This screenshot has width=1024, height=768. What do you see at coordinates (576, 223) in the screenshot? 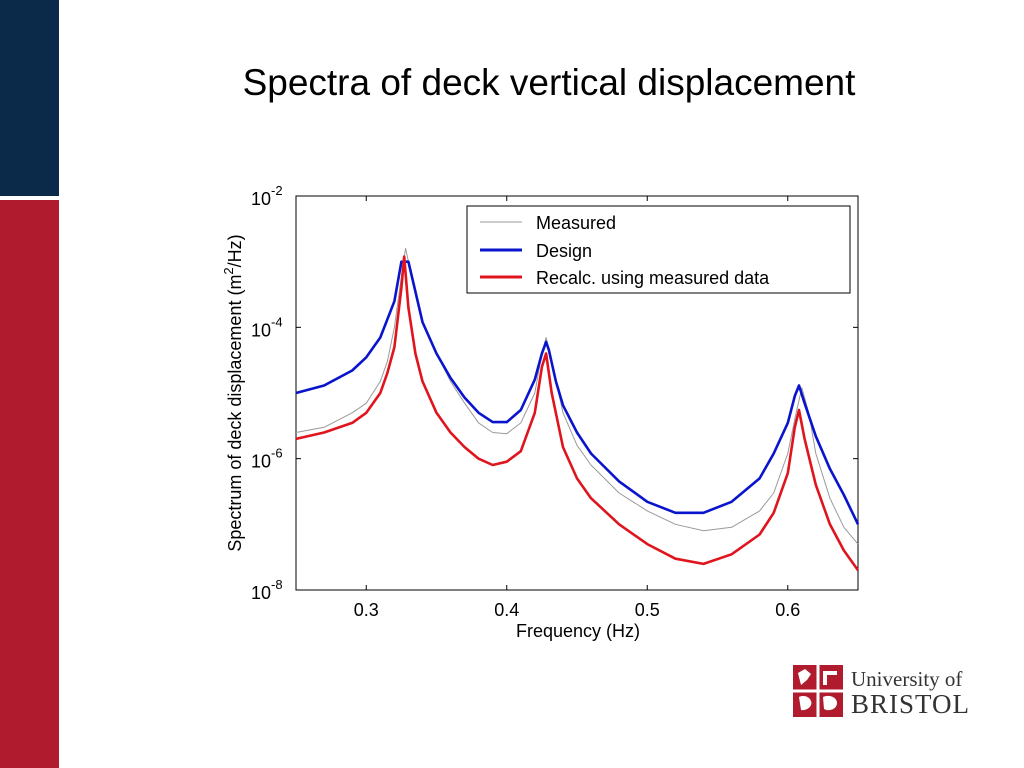
I see `legend-label-measured: Measured` at bounding box center [576, 223].